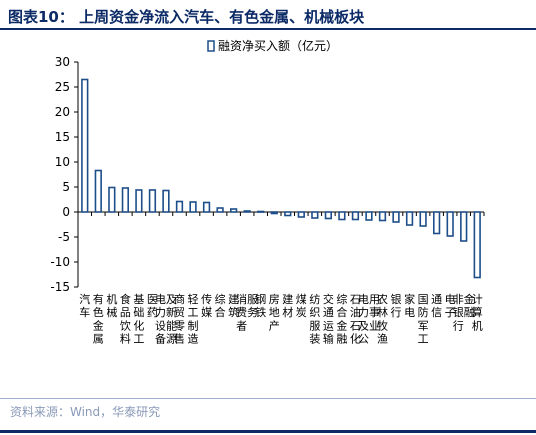 This screenshot has width=536, height=435. Describe the element at coordinates (111, 305) in the screenshot. I see `category-label: 机械` at that location.